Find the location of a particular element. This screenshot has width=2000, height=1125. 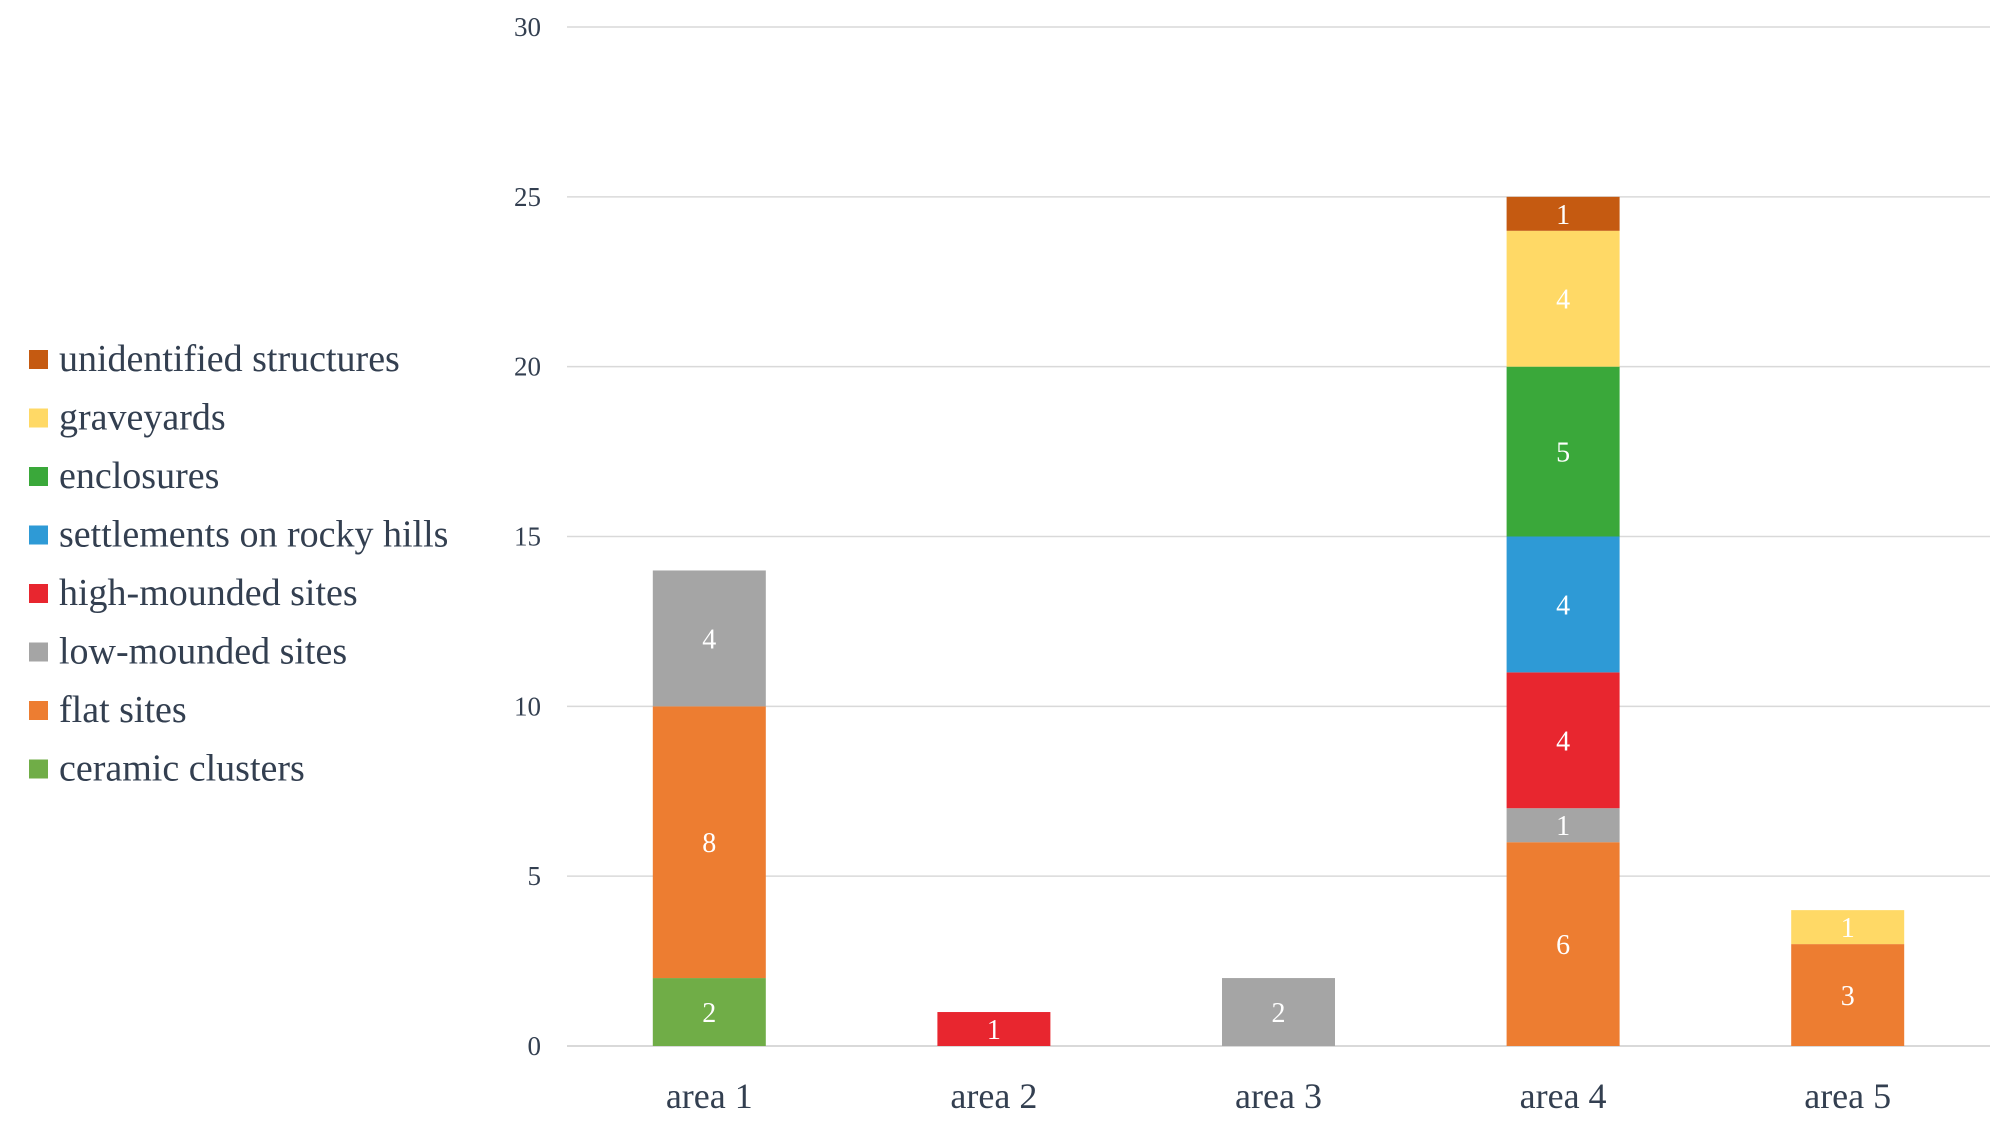

x-axis-labels: area 1 area 2 area 3 area 4 area 5 is located at coordinates (1278, 1096).